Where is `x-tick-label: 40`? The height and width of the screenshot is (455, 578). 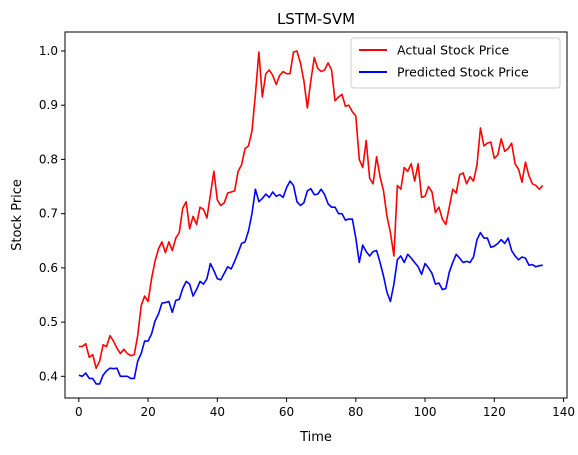 x-tick-label: 40 is located at coordinates (217, 412).